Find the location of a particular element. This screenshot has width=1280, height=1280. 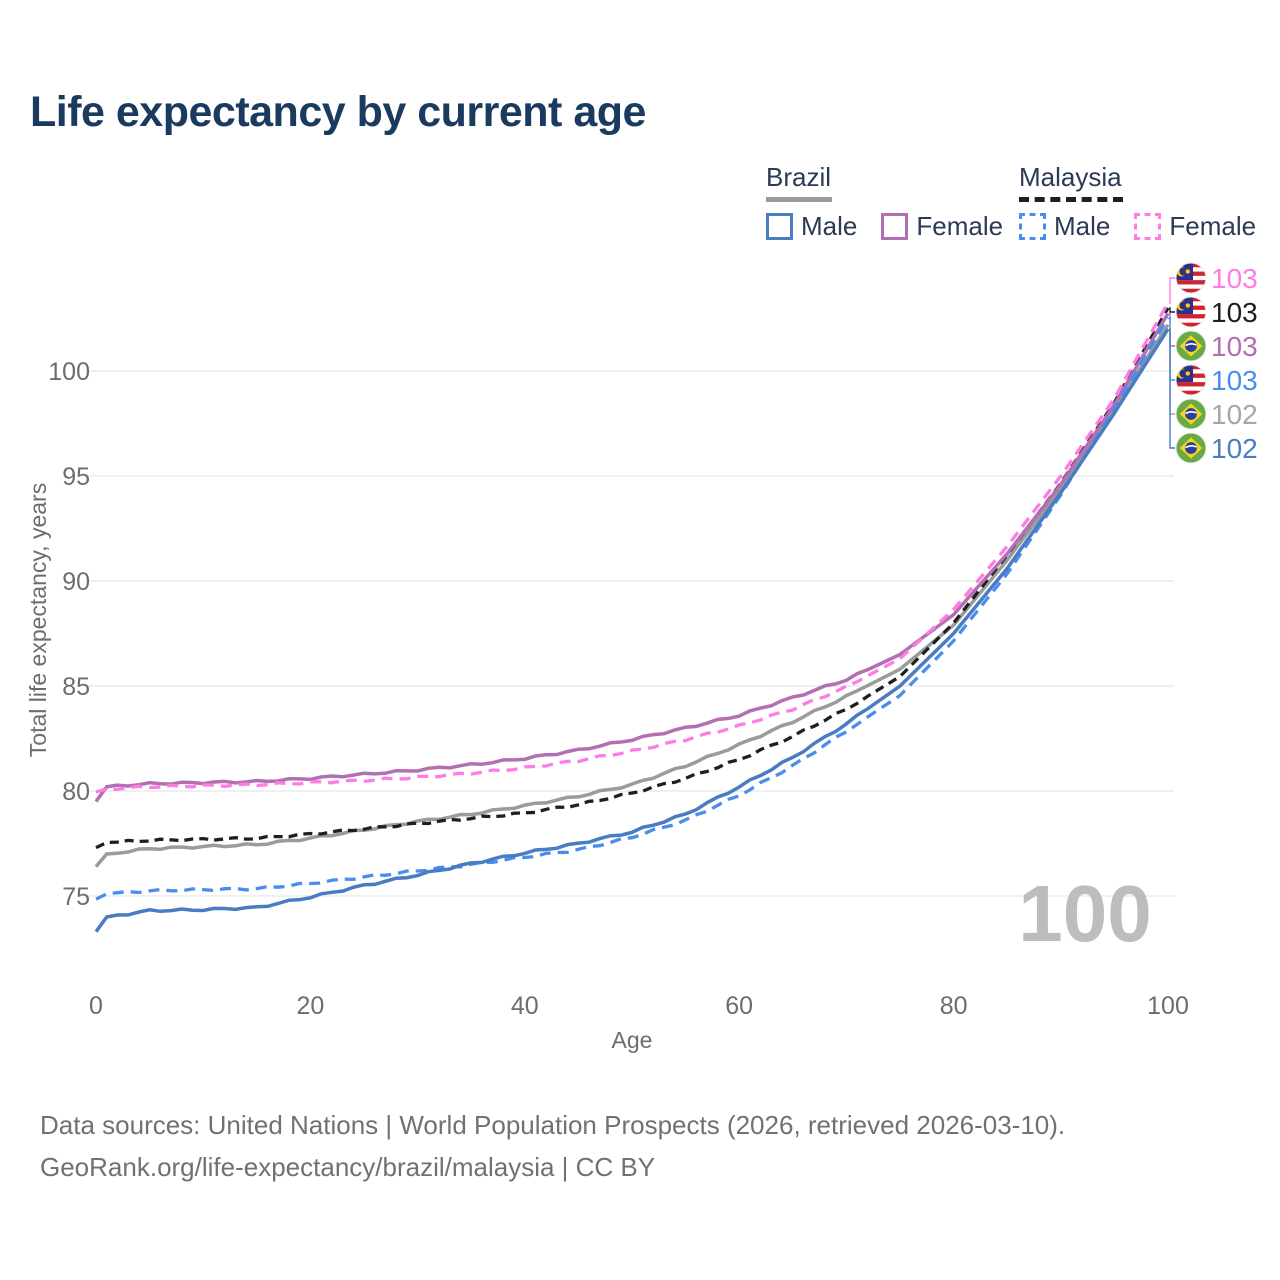

x-tick-60: 60 is located at coordinates (739, 1006).